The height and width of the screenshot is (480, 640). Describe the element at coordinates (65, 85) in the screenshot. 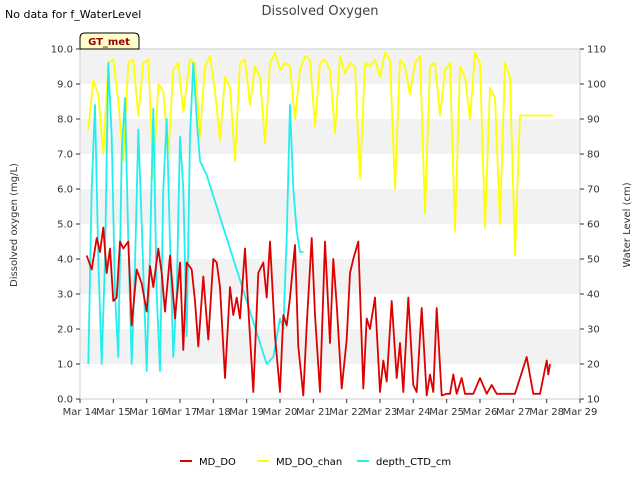

I see `y-tick-label: 9.0` at that location.